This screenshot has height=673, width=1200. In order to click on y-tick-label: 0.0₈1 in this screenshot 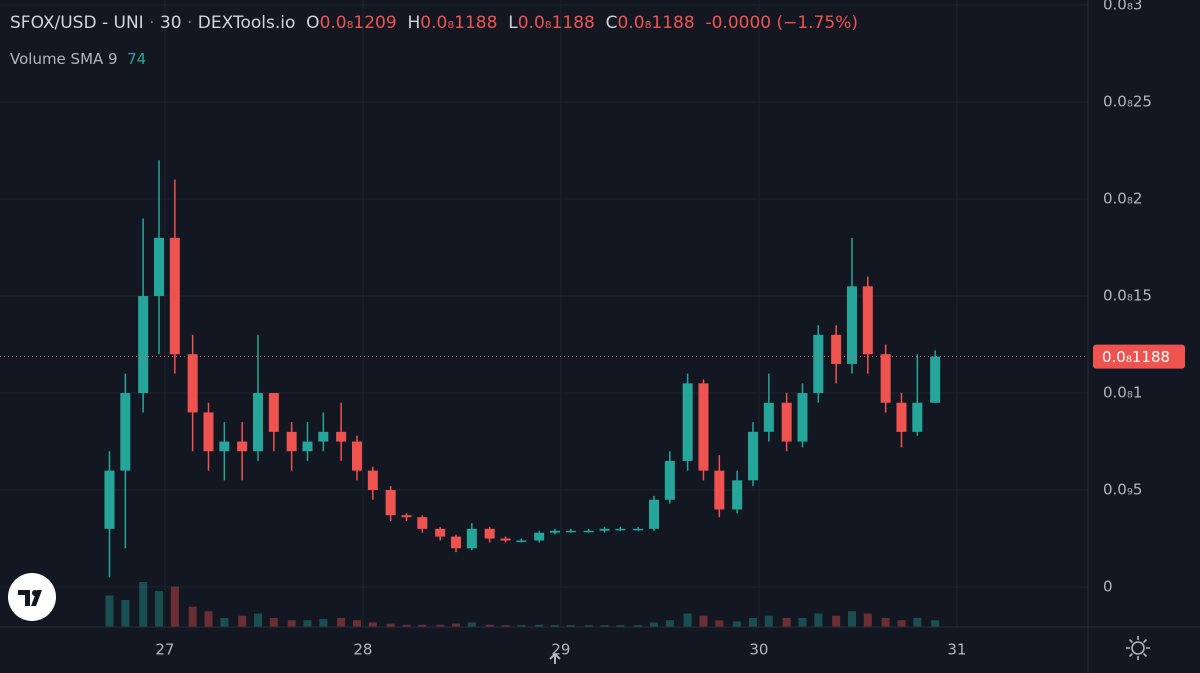, I will do `click(1122, 393)`.